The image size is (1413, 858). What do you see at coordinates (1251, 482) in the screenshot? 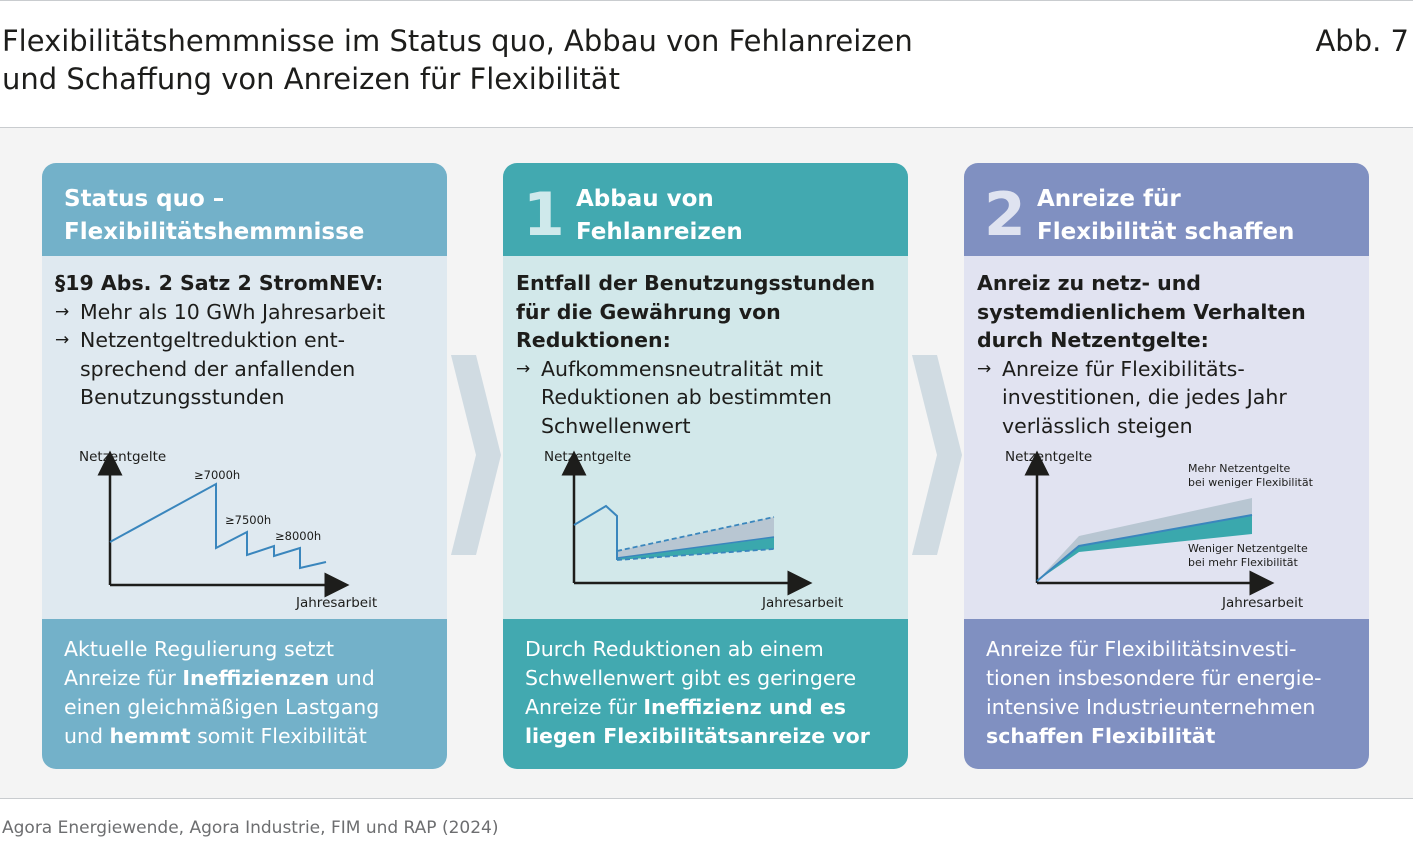
I see `upper-note: bei weniger Flexibilität` at bounding box center [1251, 482].